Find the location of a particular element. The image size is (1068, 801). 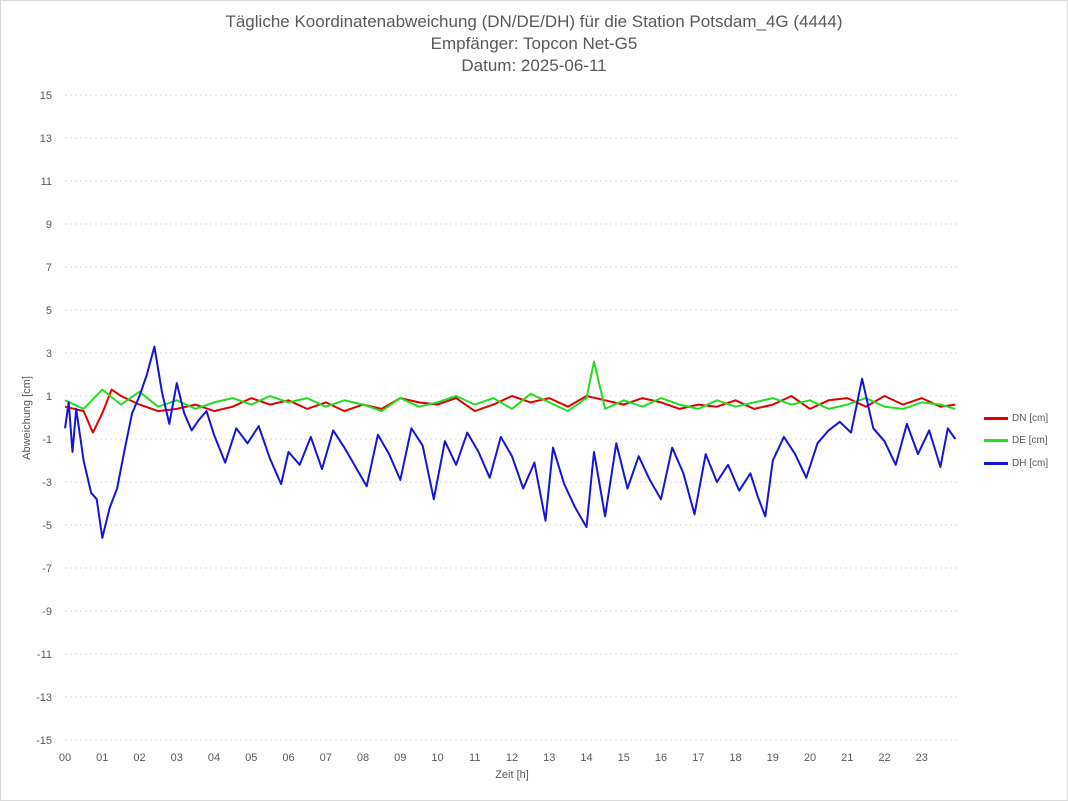

y-tick-label: -9 is located at coordinates (47, 612).